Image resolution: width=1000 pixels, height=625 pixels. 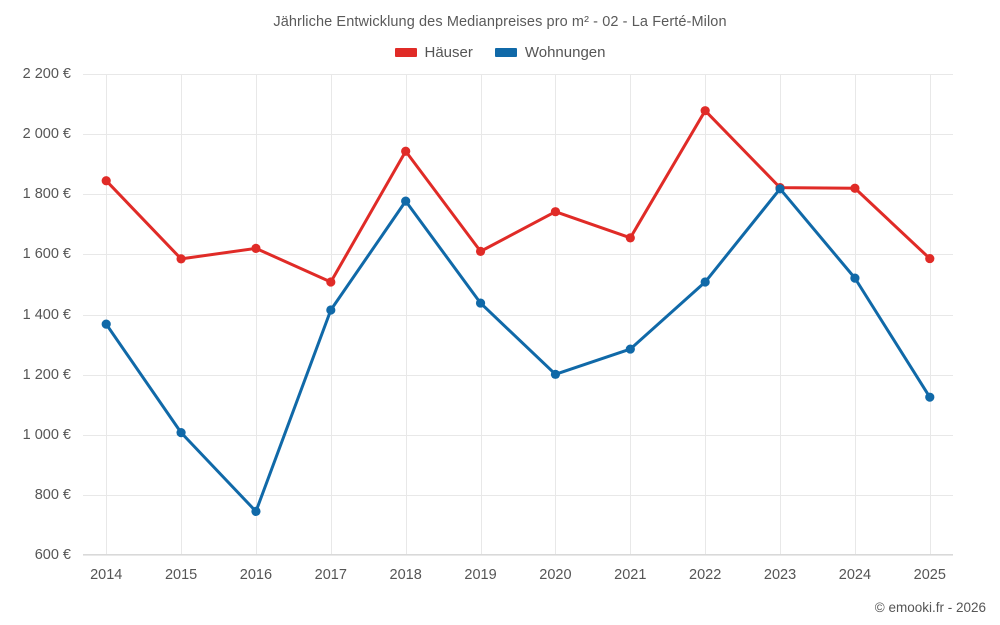 What do you see at coordinates (52, 494) in the screenshot?
I see `y-axis-tick-label: 800 €` at bounding box center [52, 494].